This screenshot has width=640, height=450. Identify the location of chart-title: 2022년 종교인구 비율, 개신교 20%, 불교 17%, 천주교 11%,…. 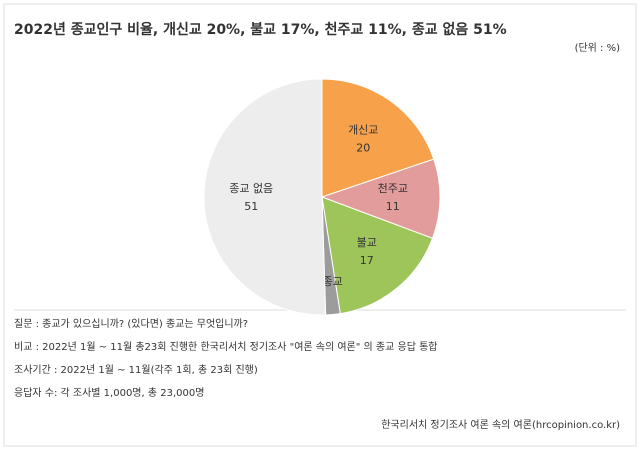
(260, 29).